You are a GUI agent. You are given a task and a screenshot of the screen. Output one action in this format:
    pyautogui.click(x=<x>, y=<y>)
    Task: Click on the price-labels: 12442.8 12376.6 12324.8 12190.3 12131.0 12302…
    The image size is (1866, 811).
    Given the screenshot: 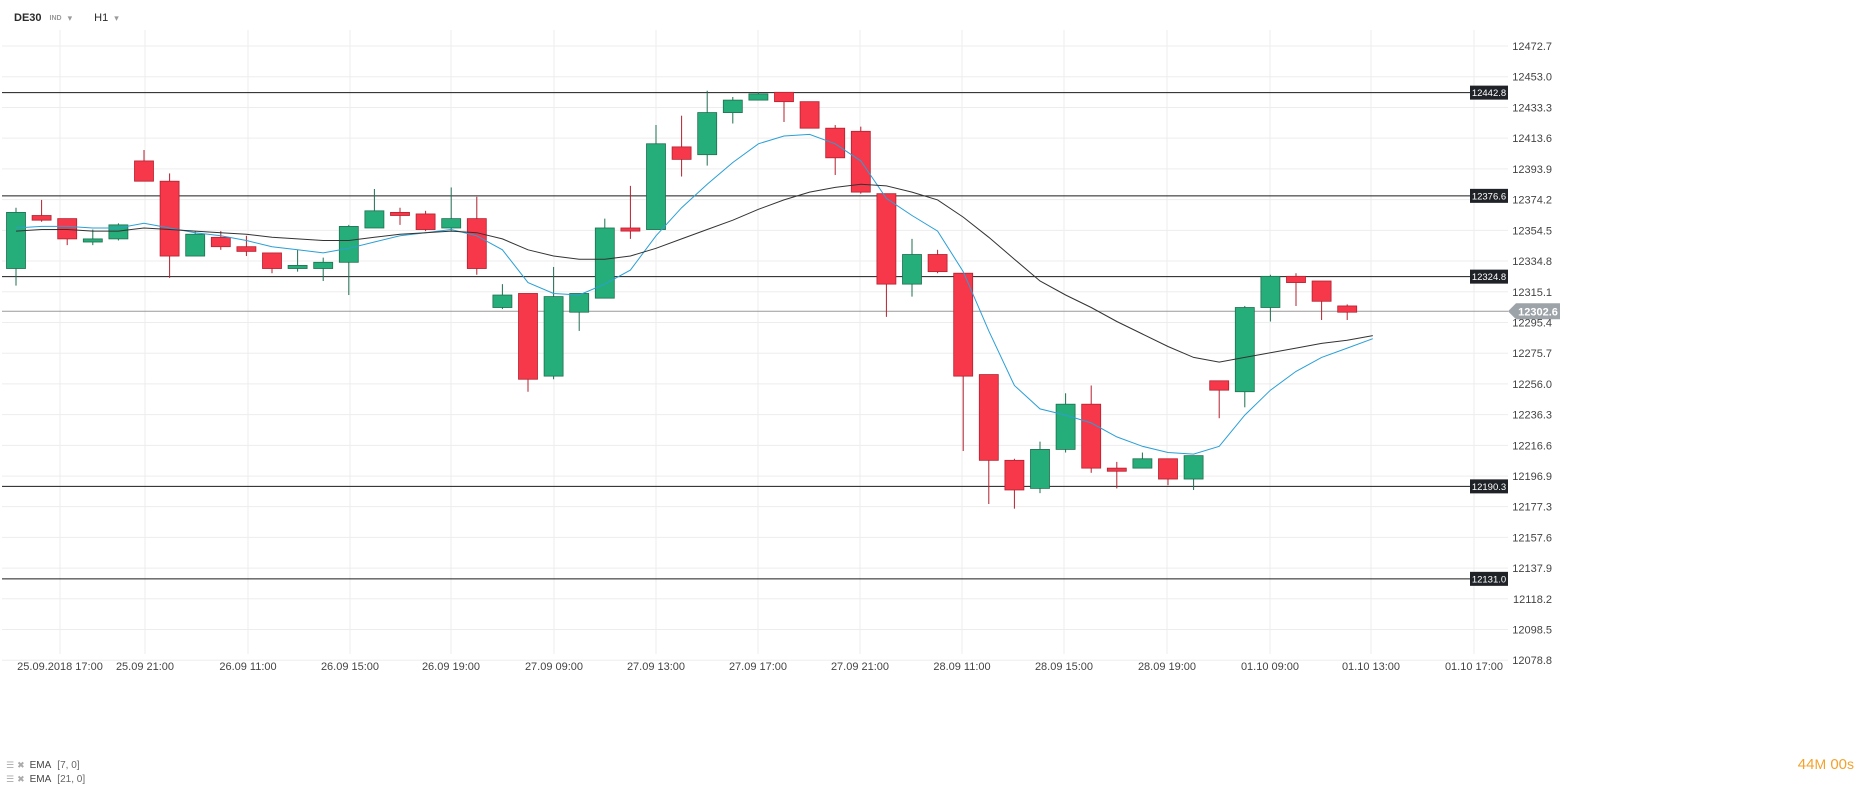 What is the action you would take?
    pyautogui.click(x=1515, y=335)
    